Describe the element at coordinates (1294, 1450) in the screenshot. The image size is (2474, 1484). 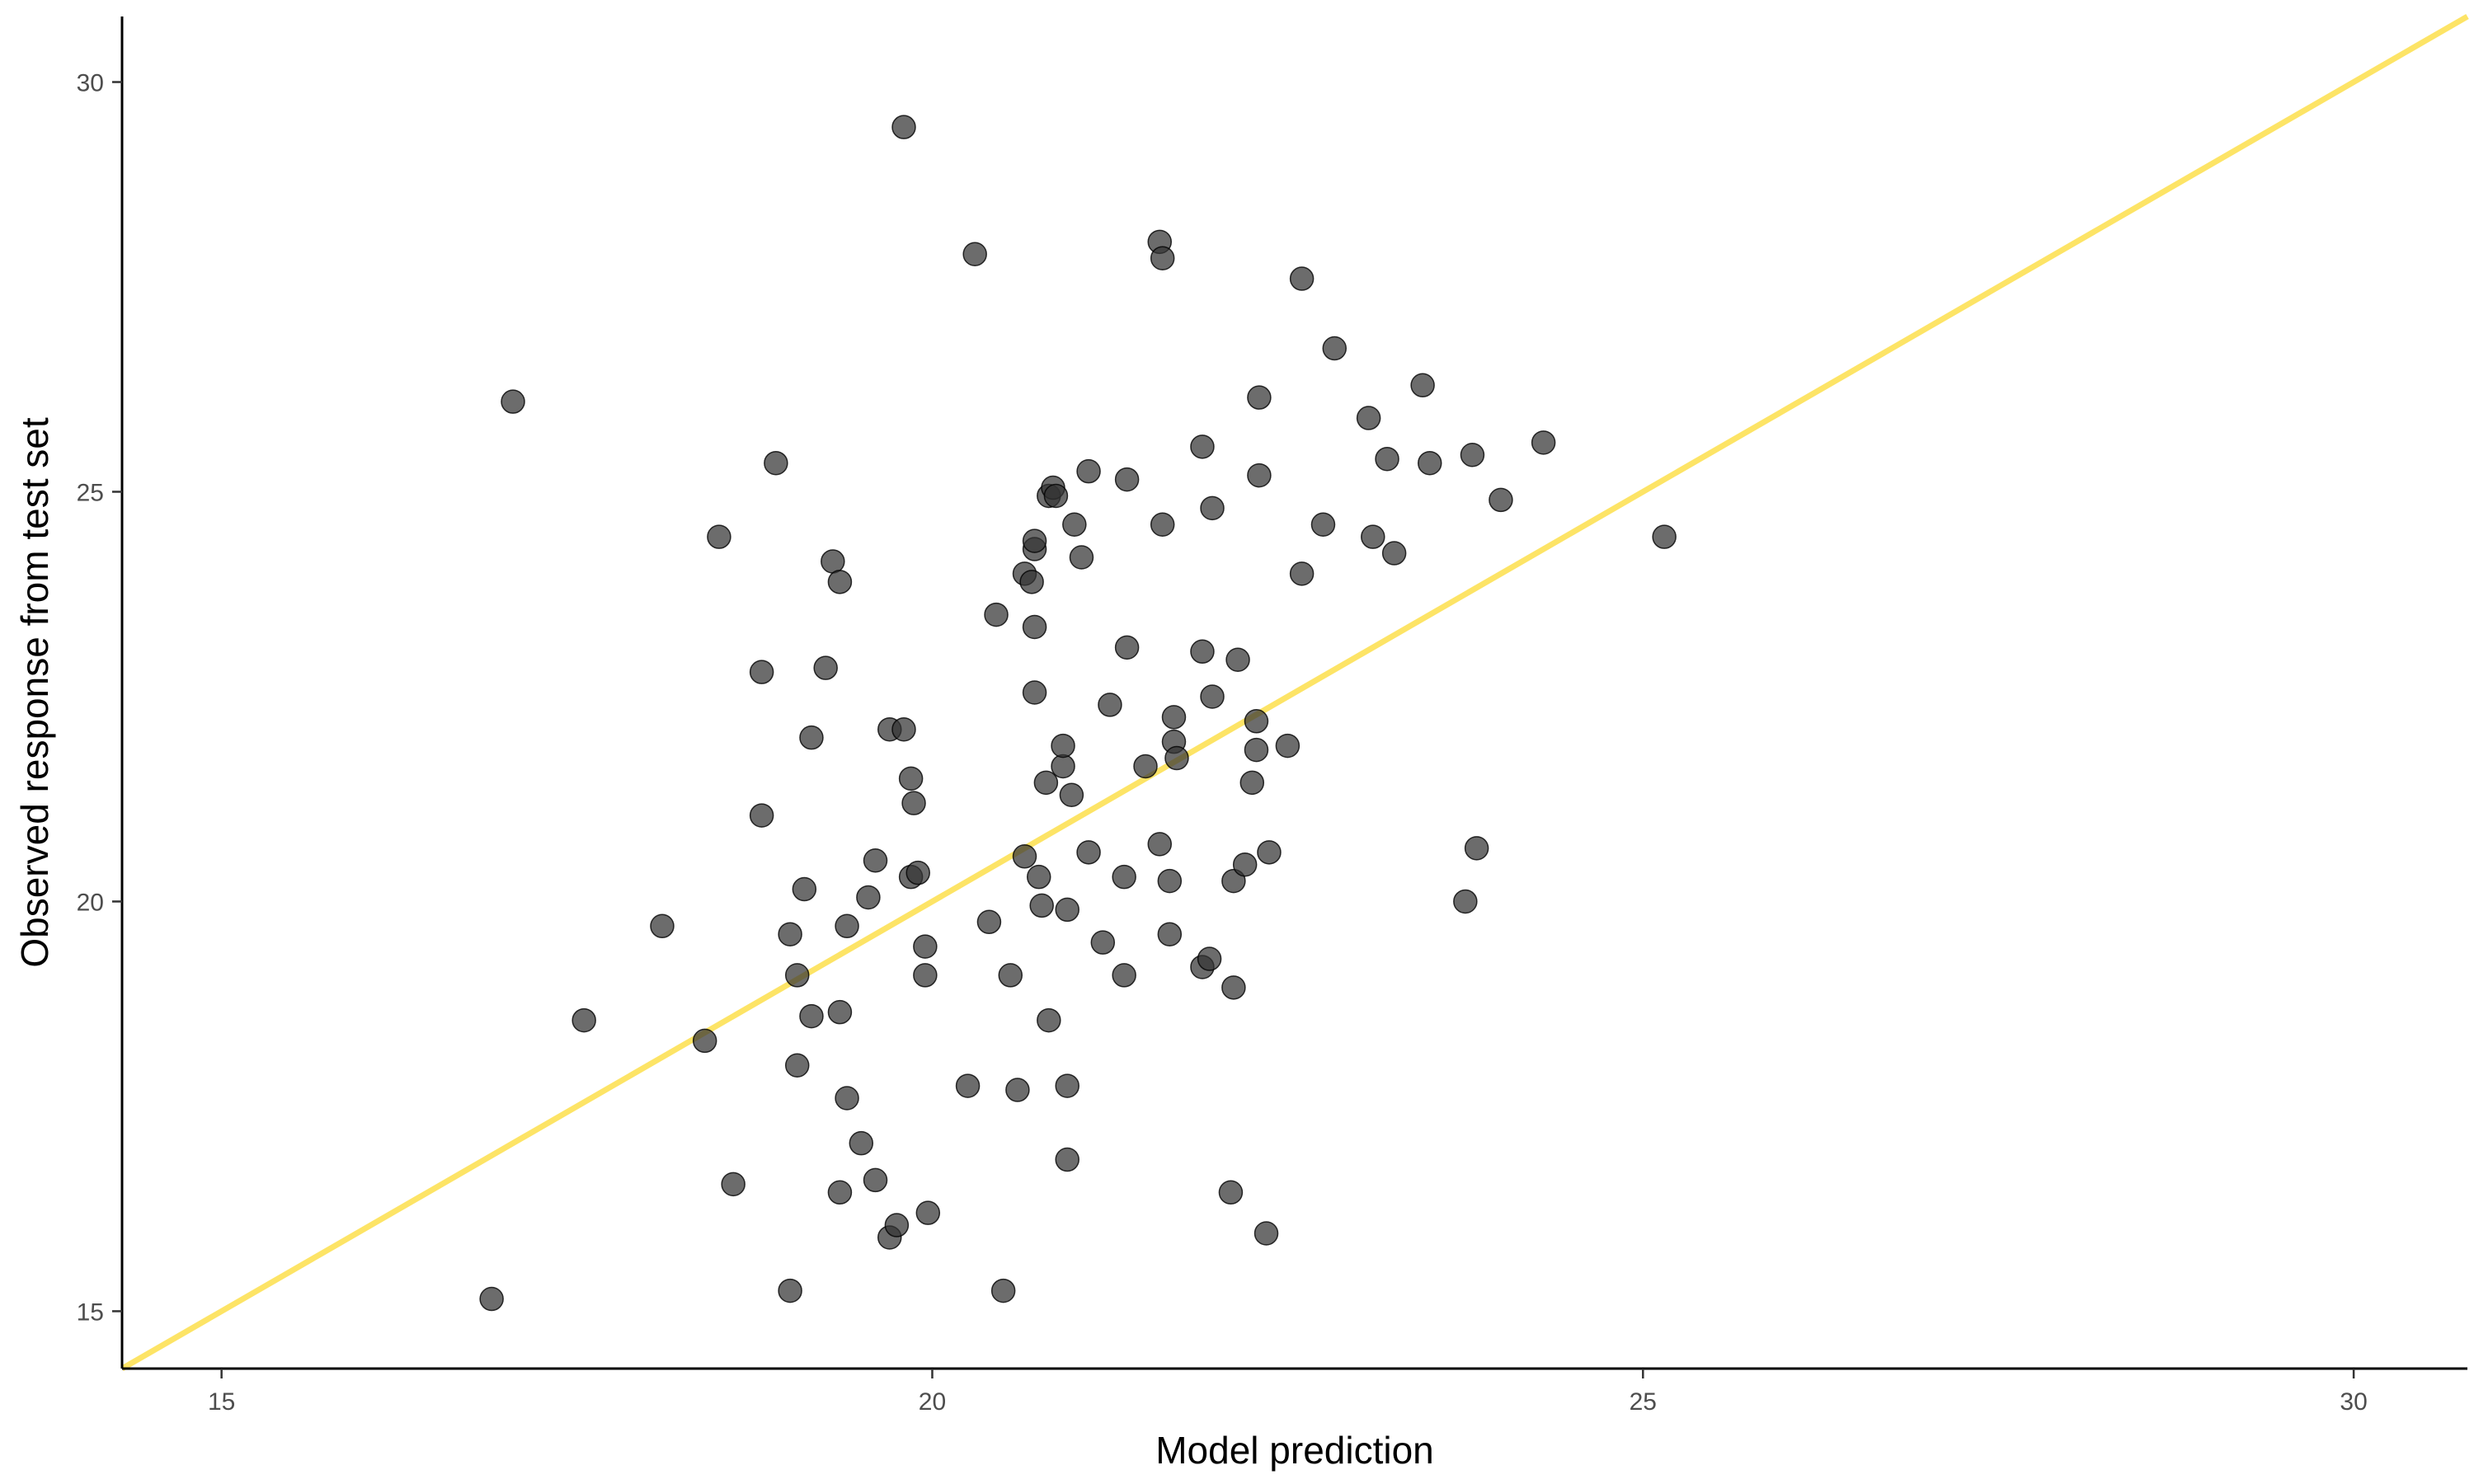
I see `x-axis-title: Model prediction` at that location.